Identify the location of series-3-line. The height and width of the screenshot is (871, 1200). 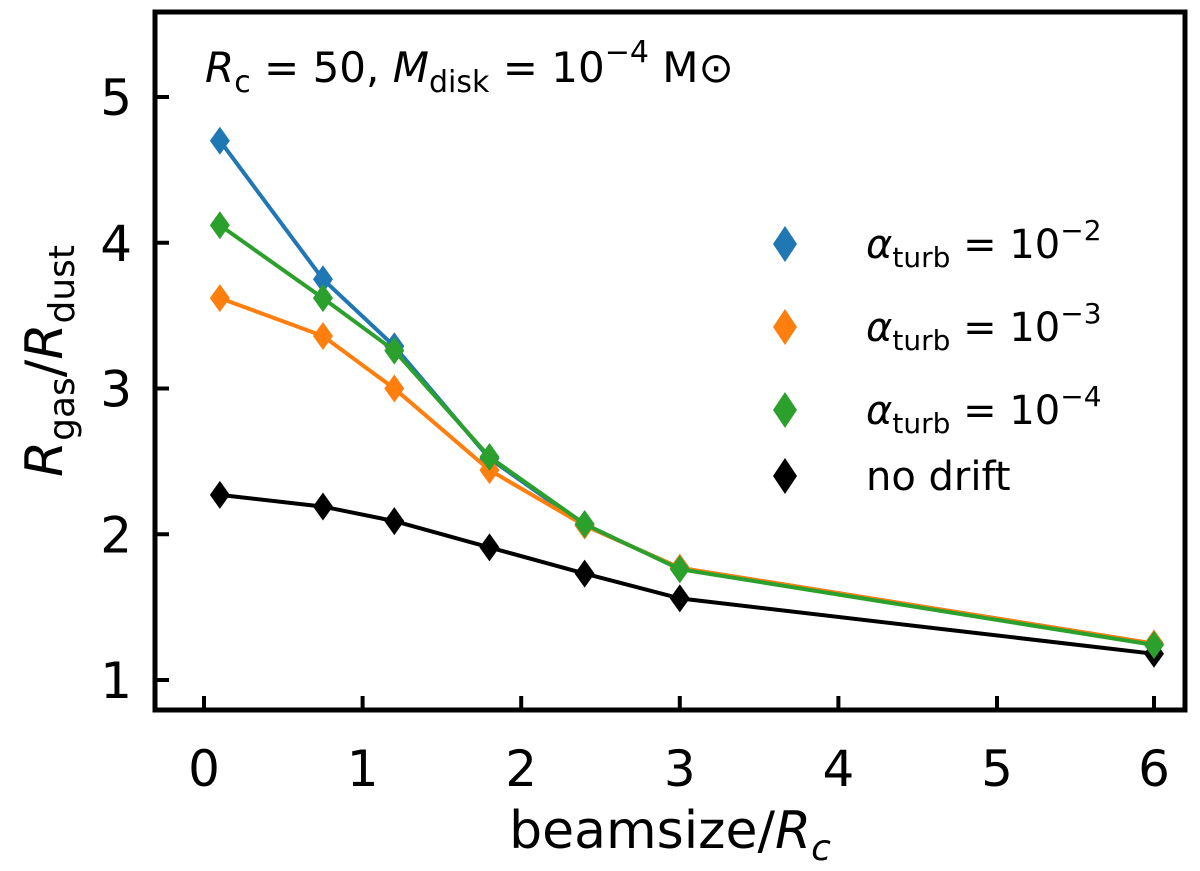
(687, 574).